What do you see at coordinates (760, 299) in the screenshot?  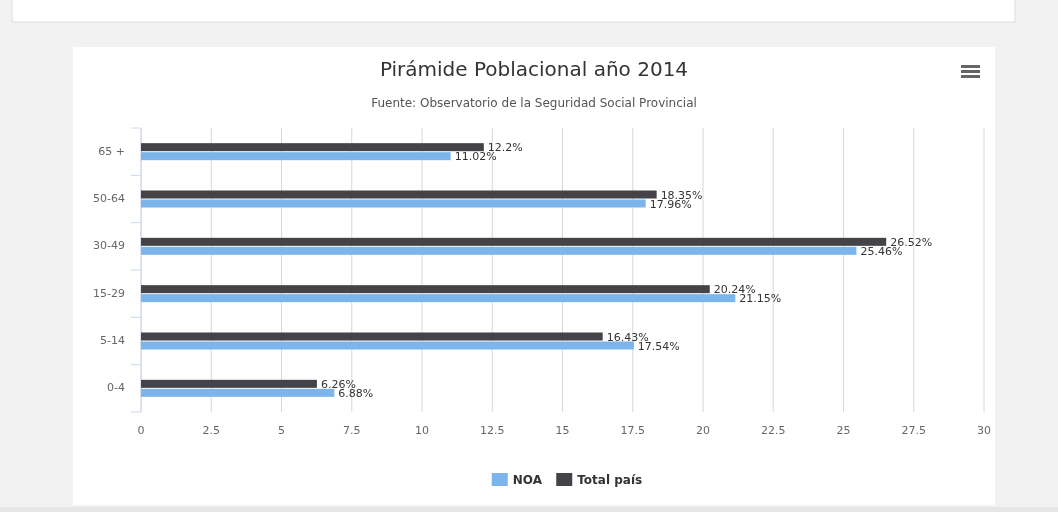 I see `data-label: 21.15%` at bounding box center [760, 299].